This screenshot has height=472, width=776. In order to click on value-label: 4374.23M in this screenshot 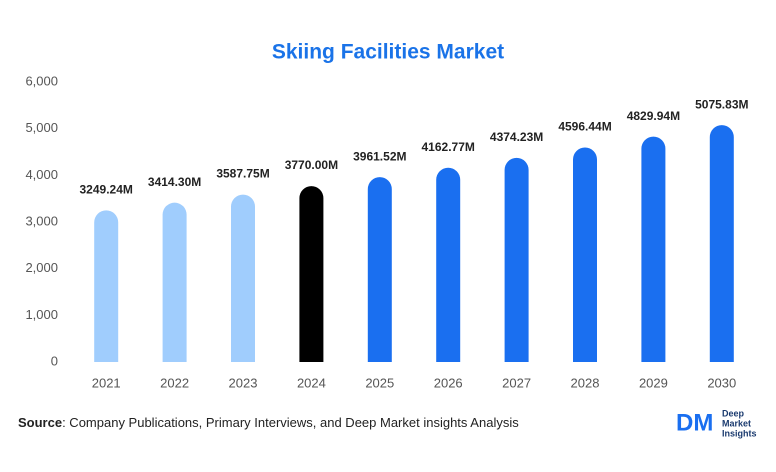, I will do `click(516, 137)`.